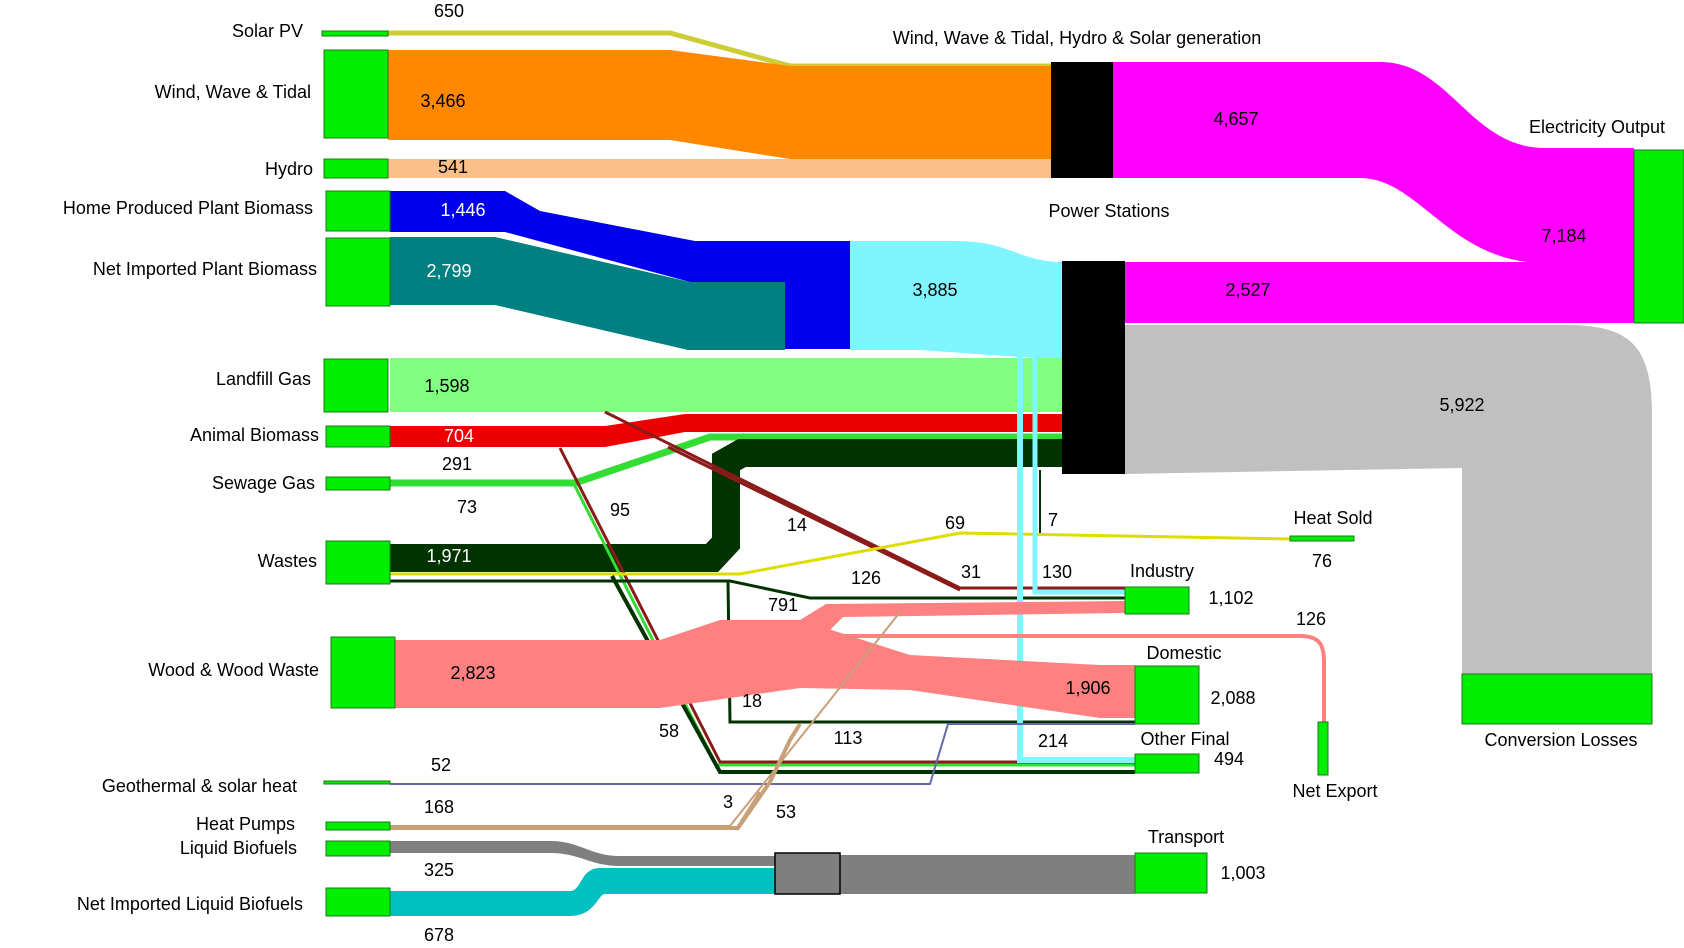 This screenshot has height=948, width=1684. Describe the element at coordinates (1235, 119) in the screenshot. I see `value-renewable-to-electricity: 4,657` at that location.